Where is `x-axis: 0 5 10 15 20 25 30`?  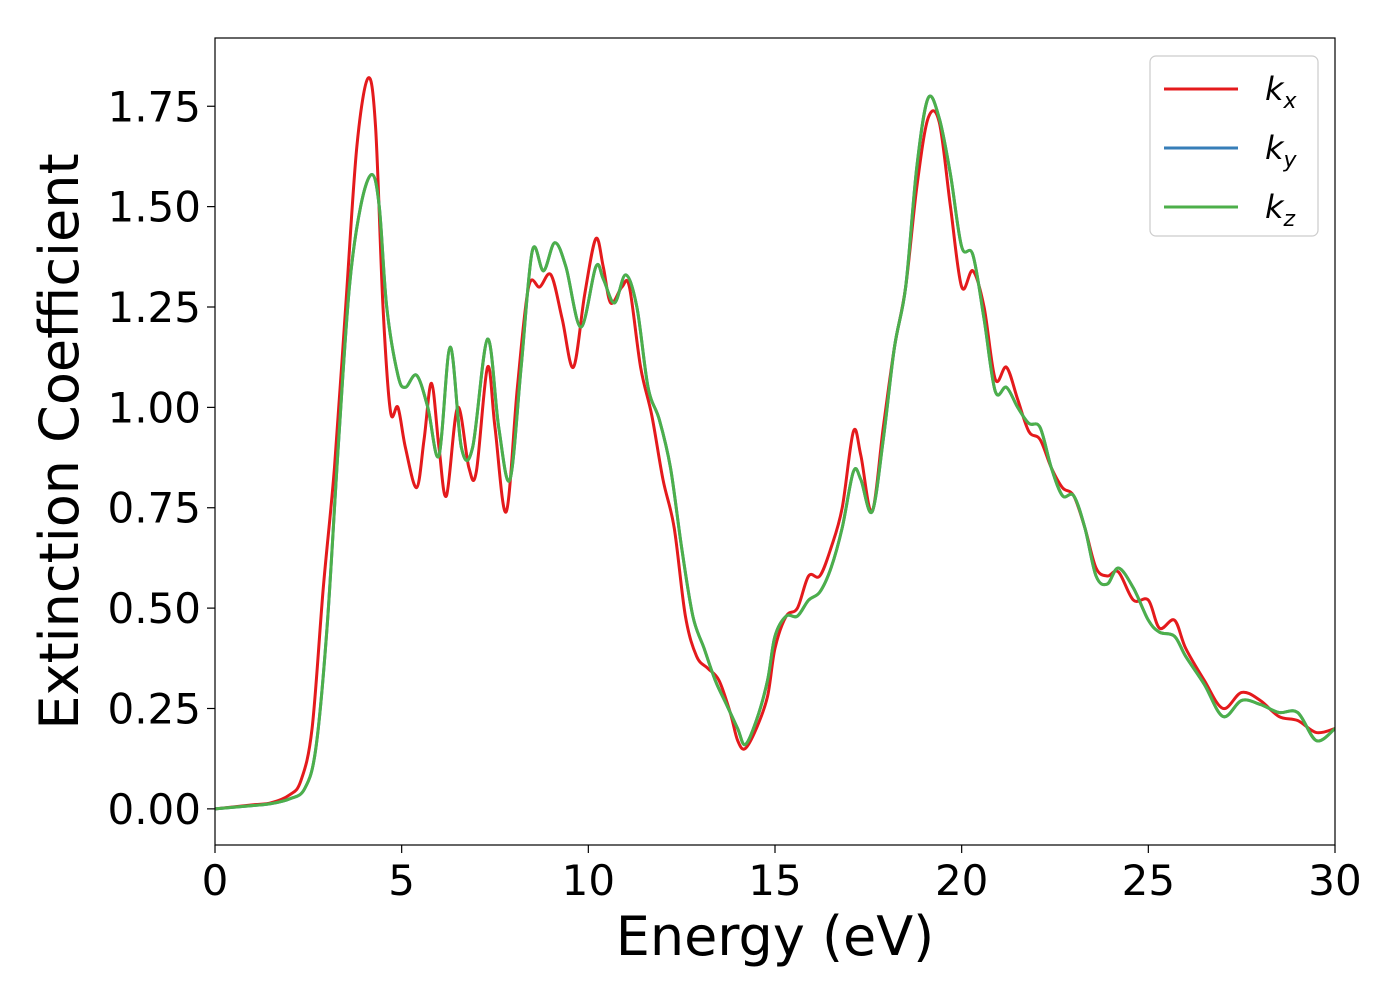
x-axis: 0 5 10 15 20 25 30 is located at coordinates (782, 875).